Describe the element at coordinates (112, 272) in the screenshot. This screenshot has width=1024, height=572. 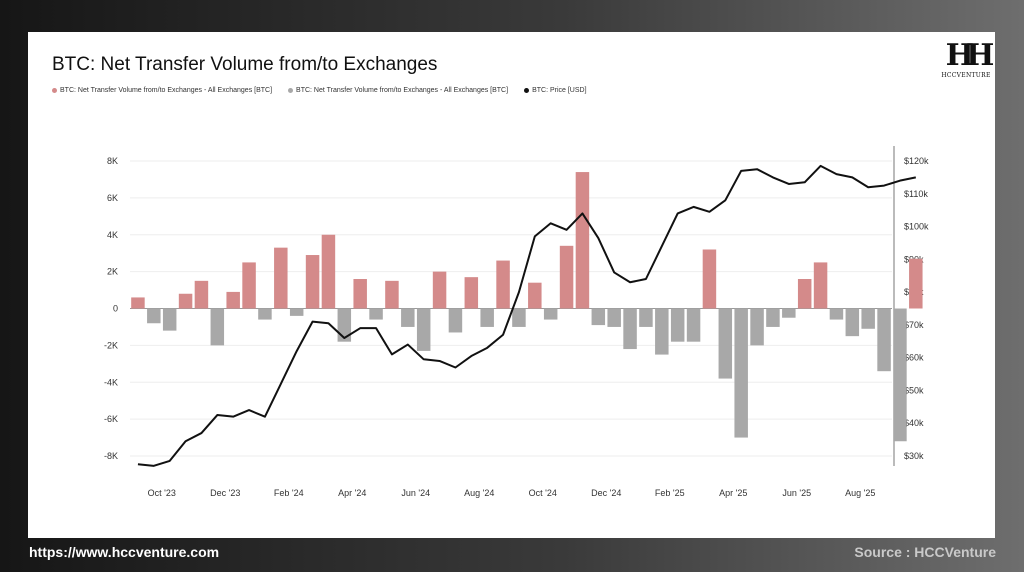
I see `y-tick-label-left: 2K` at that location.